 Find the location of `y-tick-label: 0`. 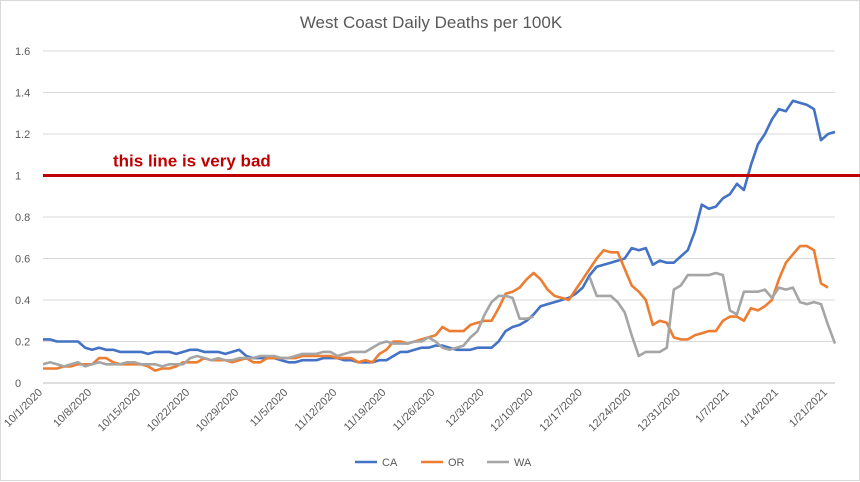

y-tick-label: 0 is located at coordinates (18, 384).